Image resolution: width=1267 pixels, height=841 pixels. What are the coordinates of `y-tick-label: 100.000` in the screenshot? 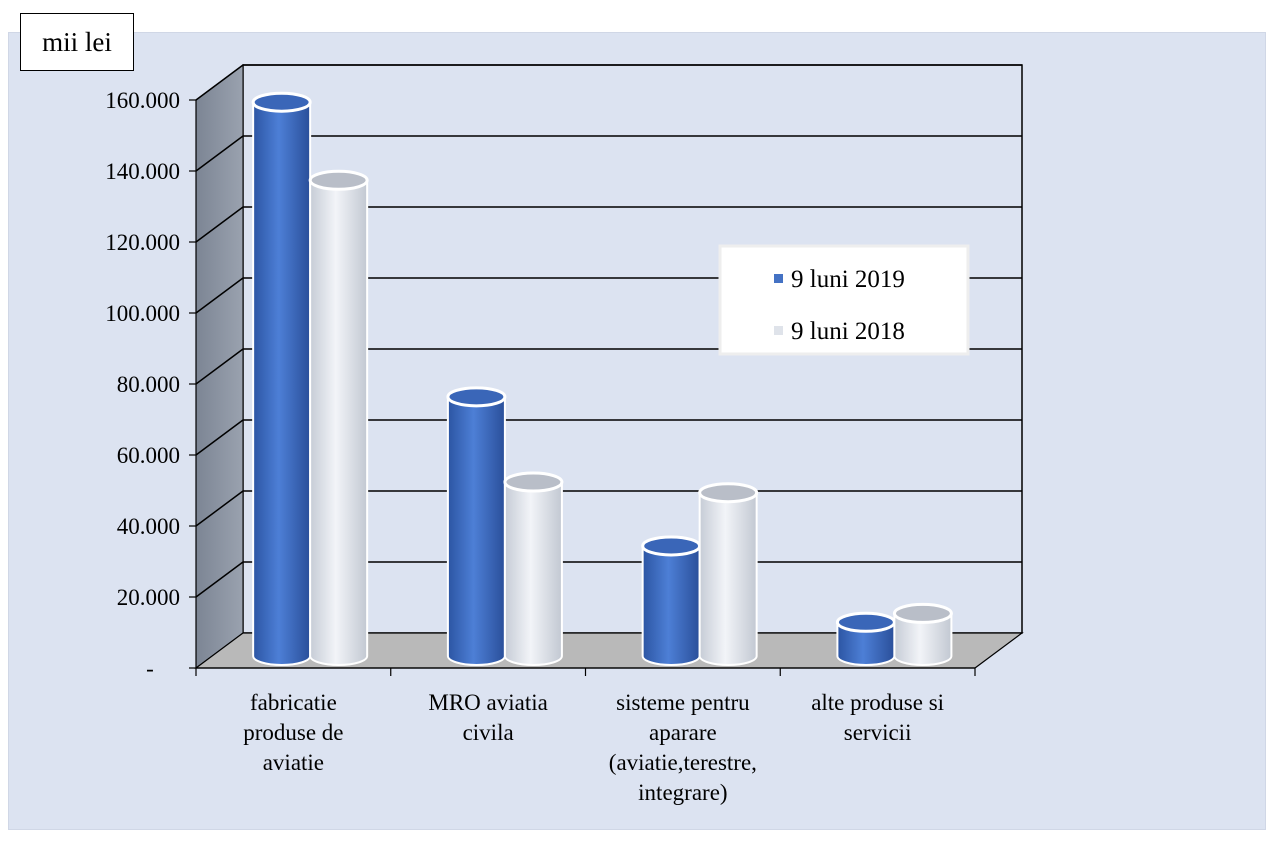 It's located at (142, 313).